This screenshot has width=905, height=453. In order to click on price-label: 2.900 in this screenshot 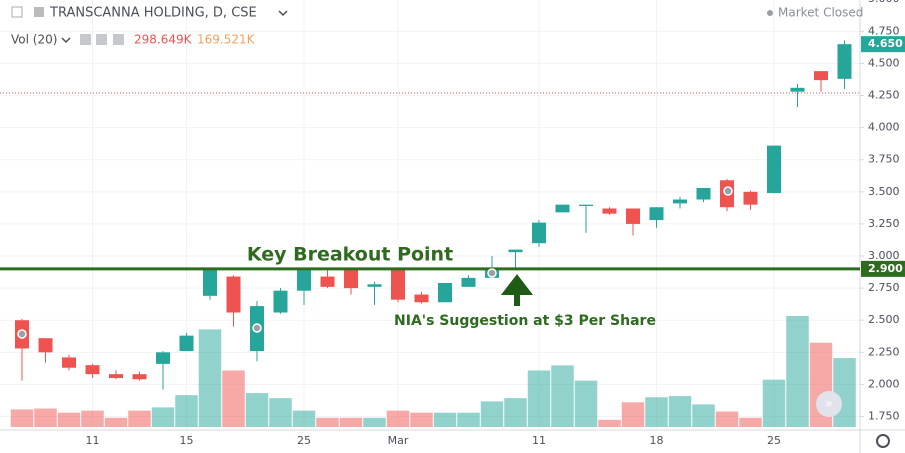, I will do `click(885, 268)`.